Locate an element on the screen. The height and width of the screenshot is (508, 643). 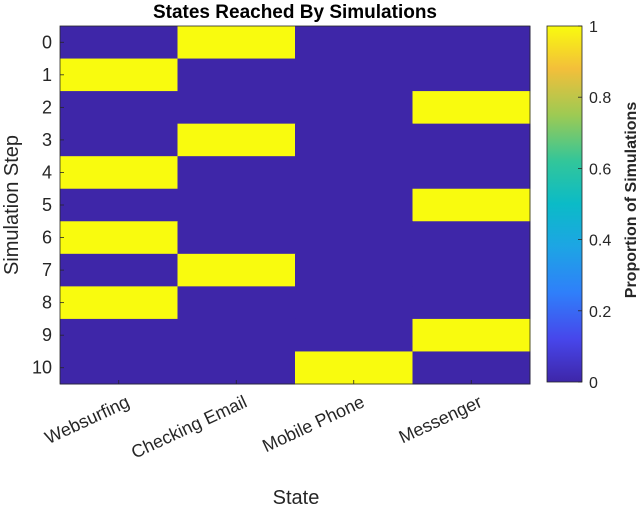
x-tick-label: Mobile Phone is located at coordinates (313, 423).